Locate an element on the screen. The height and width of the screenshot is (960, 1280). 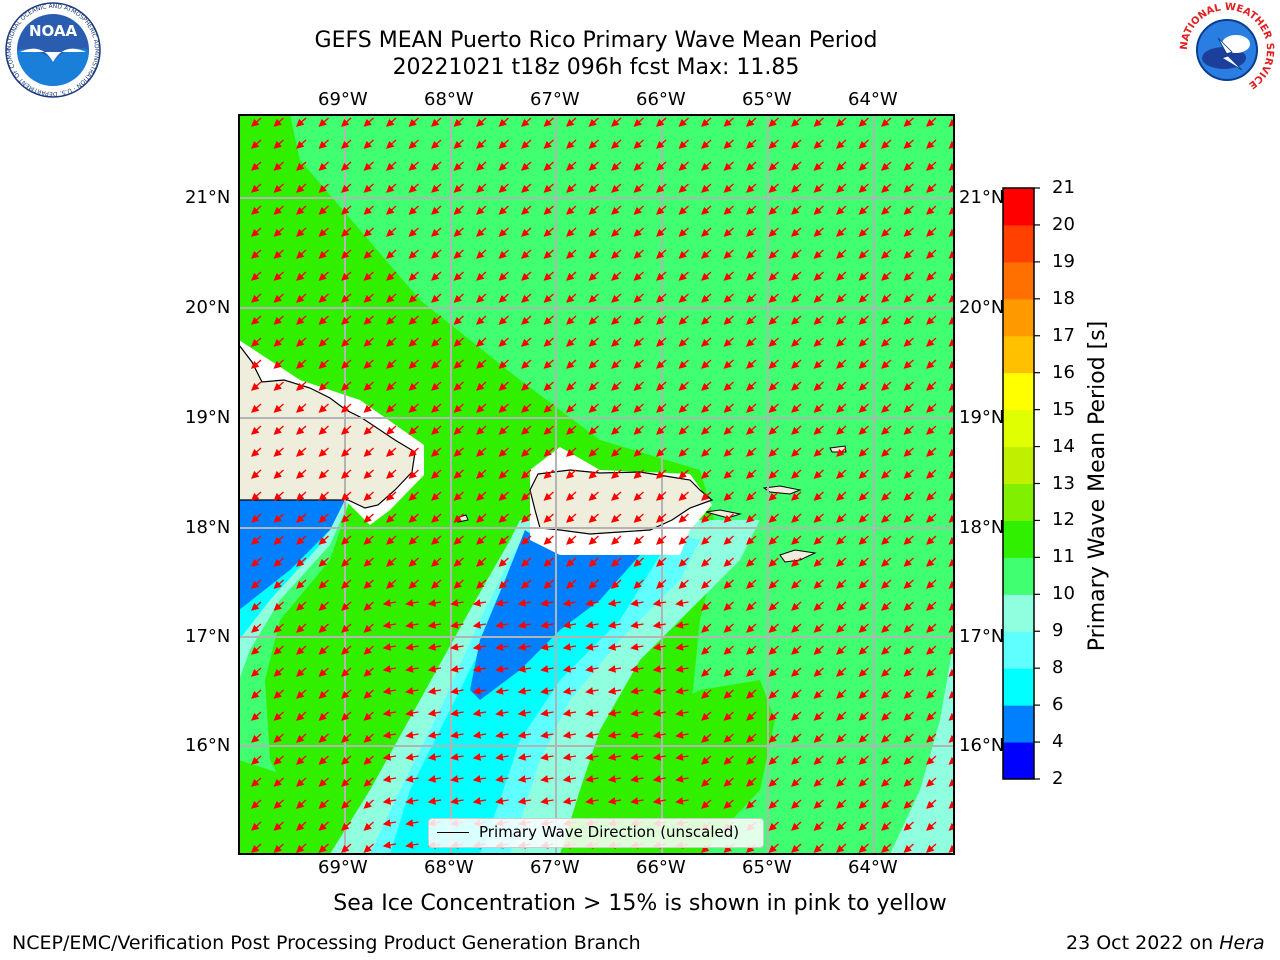
lon-label: 69°W is located at coordinates (343, 99).